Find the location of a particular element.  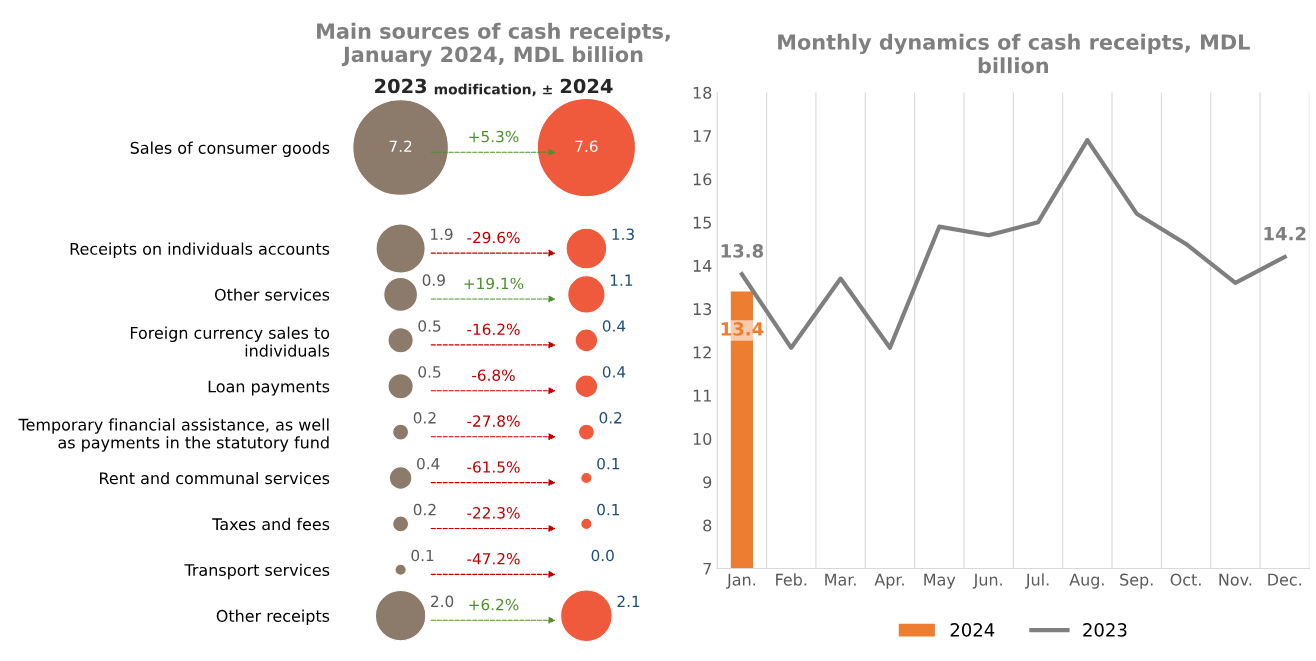

y-tick-label: 12 is located at coordinates (702, 352).